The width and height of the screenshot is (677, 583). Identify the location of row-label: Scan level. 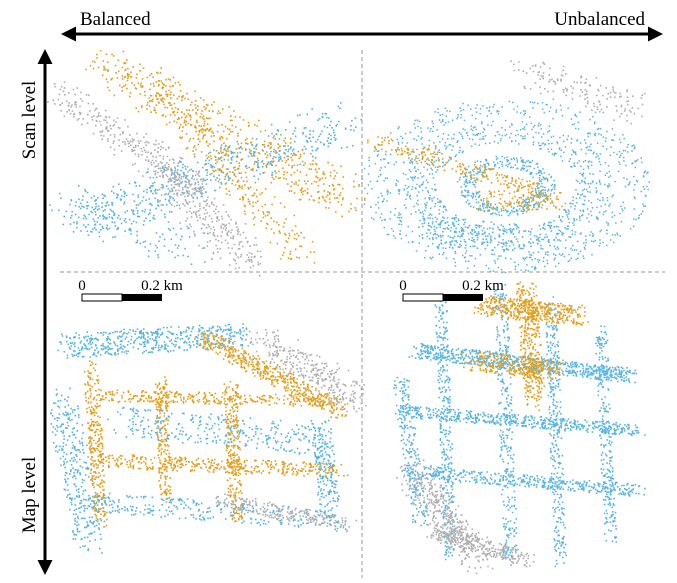
(29, 120).